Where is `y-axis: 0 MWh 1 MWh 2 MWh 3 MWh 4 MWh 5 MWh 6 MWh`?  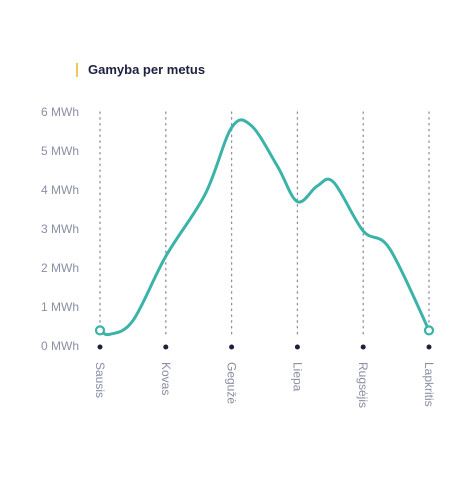 y-axis: 0 MWh 1 MWh 2 MWh 3 MWh 4 MWh 5 MWh 6 MWh is located at coordinates (60, 229).